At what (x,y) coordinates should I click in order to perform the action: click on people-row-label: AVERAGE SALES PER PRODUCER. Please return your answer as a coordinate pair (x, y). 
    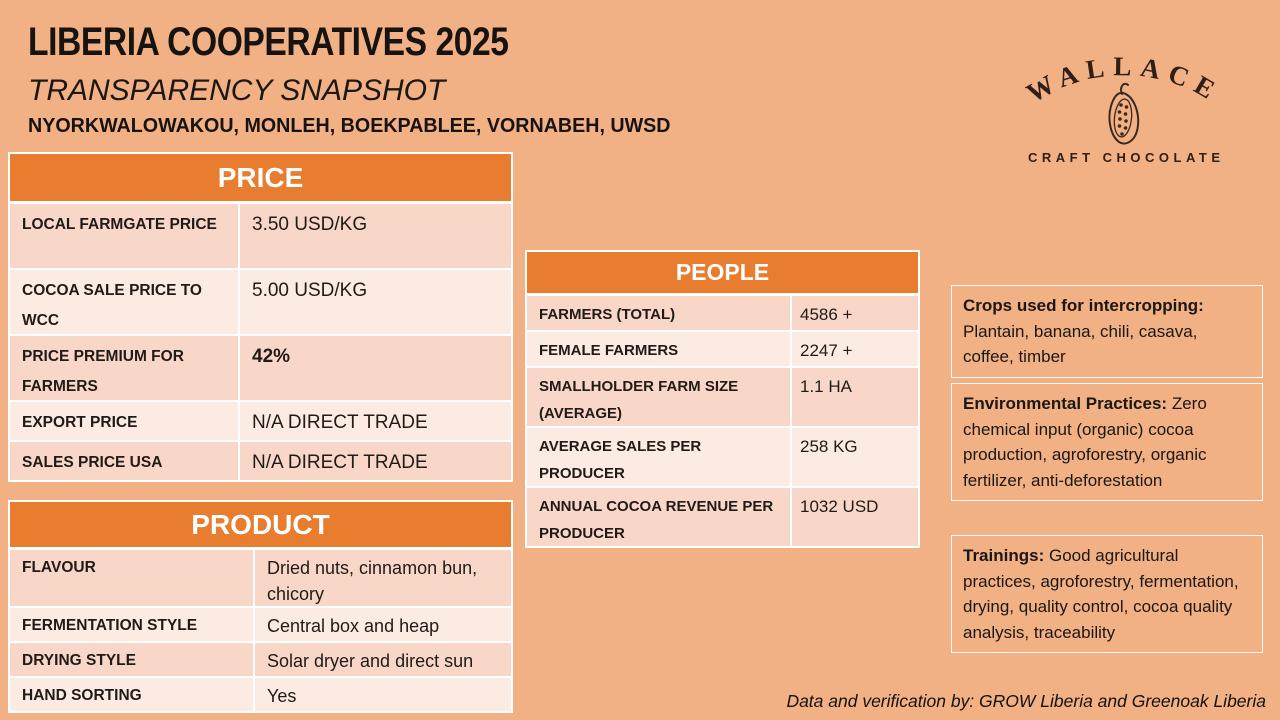
    Looking at the image, I should click on (658, 457).